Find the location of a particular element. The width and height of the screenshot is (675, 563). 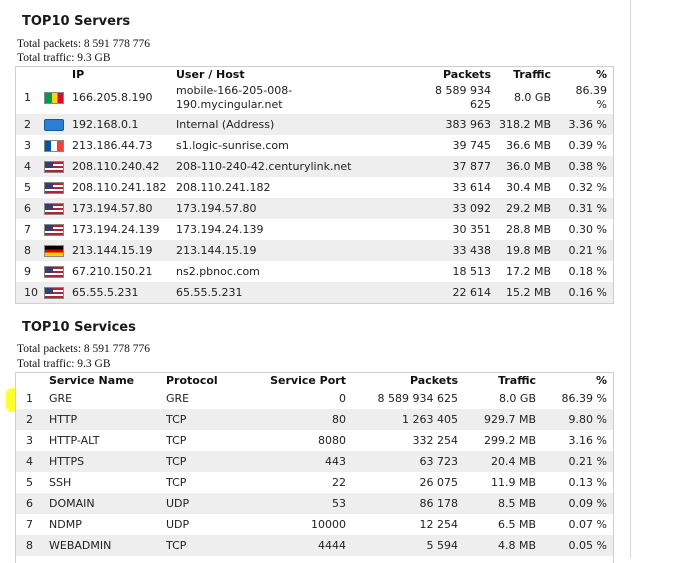

traffic: 318.2 MB is located at coordinates (524, 124).